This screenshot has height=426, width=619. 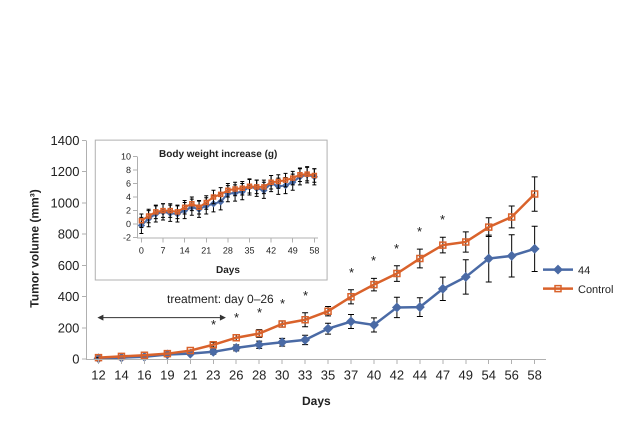 What do you see at coordinates (65, 202) in the screenshot?
I see `y-tick-label: 1000` at bounding box center [65, 202].